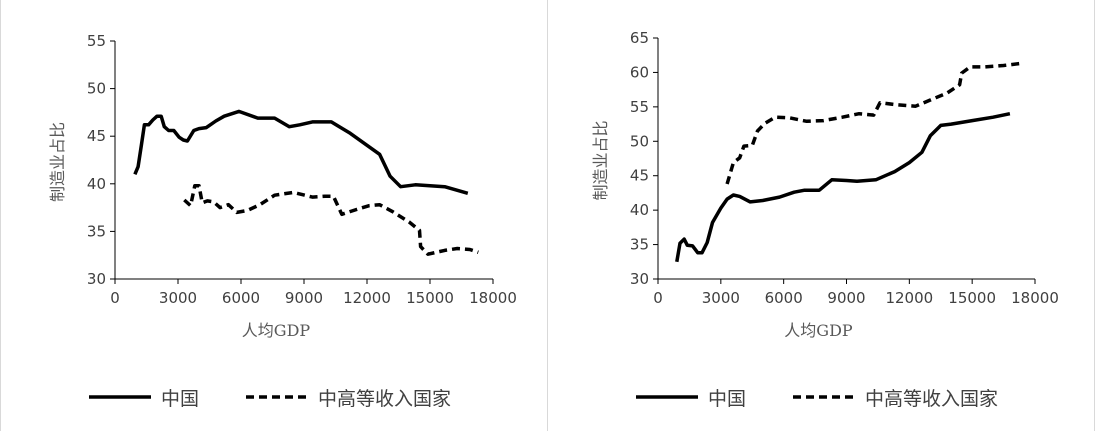 Image resolution: width=1095 pixels, height=431 pixels. What do you see at coordinates (639, 72) in the screenshot?
I see `y-tick-label: 60` at bounding box center [639, 72].